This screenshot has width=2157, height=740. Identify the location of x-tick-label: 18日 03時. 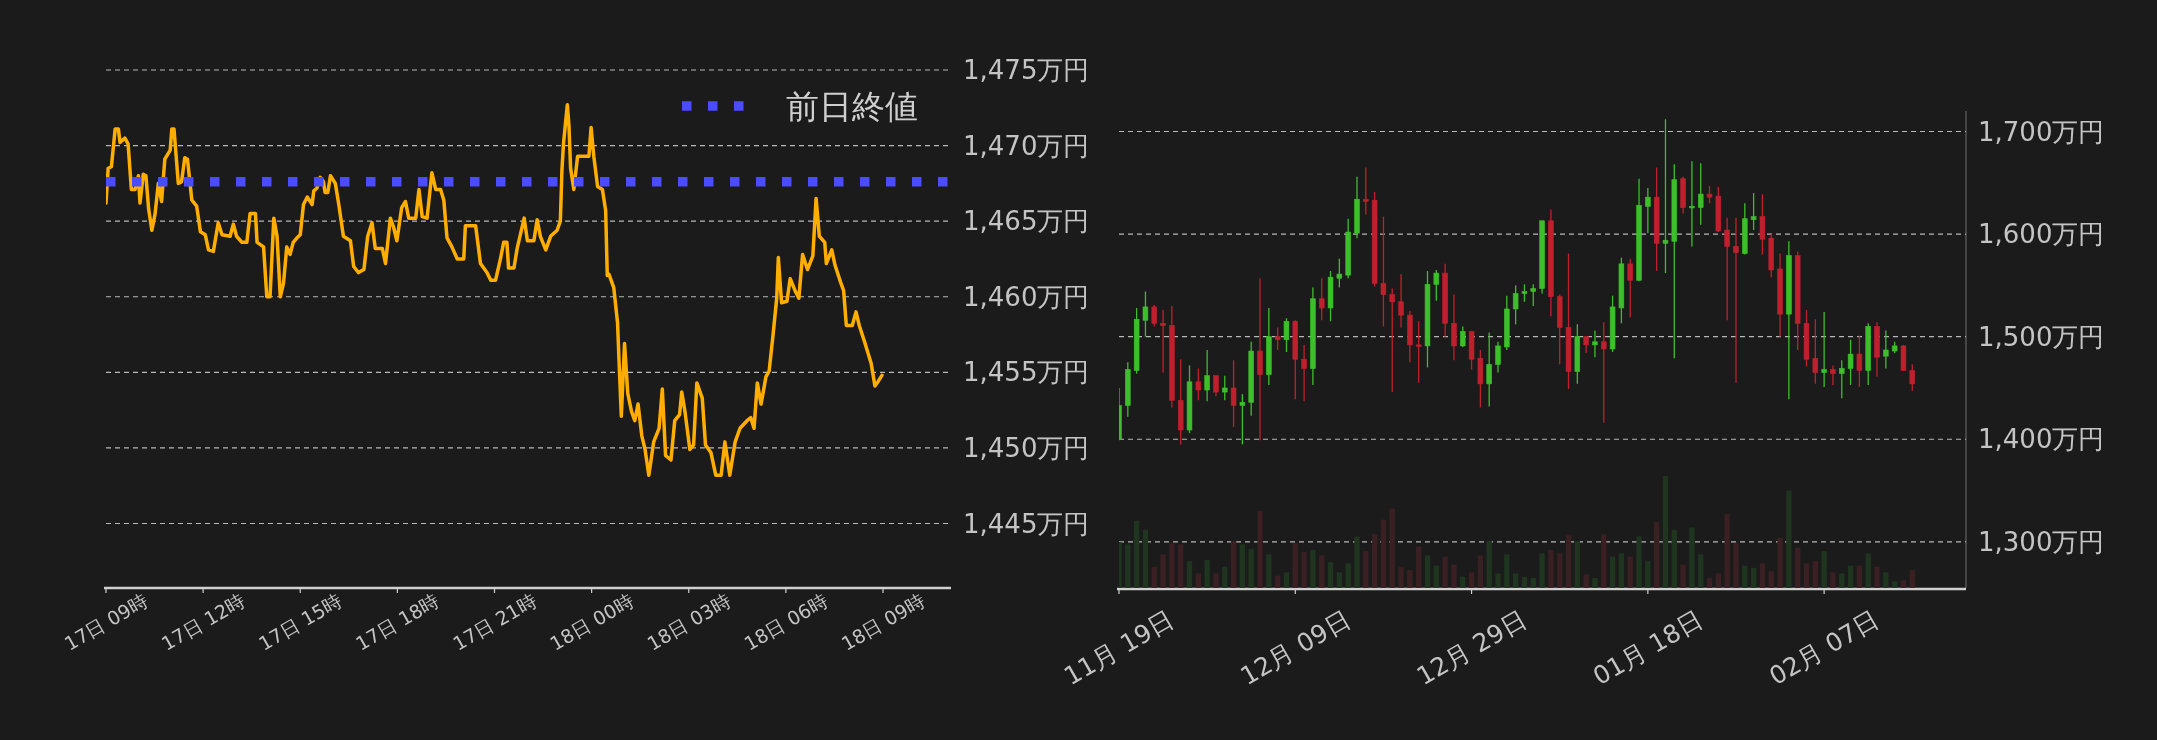
(689, 622).